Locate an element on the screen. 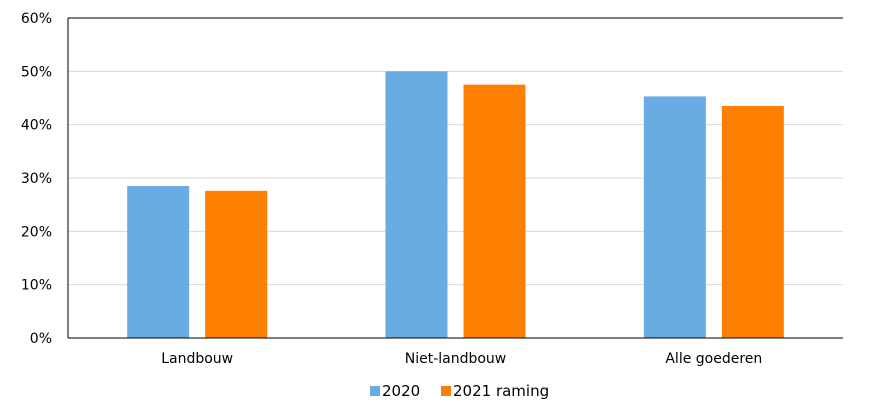  y-tick-label: 50% is located at coordinates (36, 72).